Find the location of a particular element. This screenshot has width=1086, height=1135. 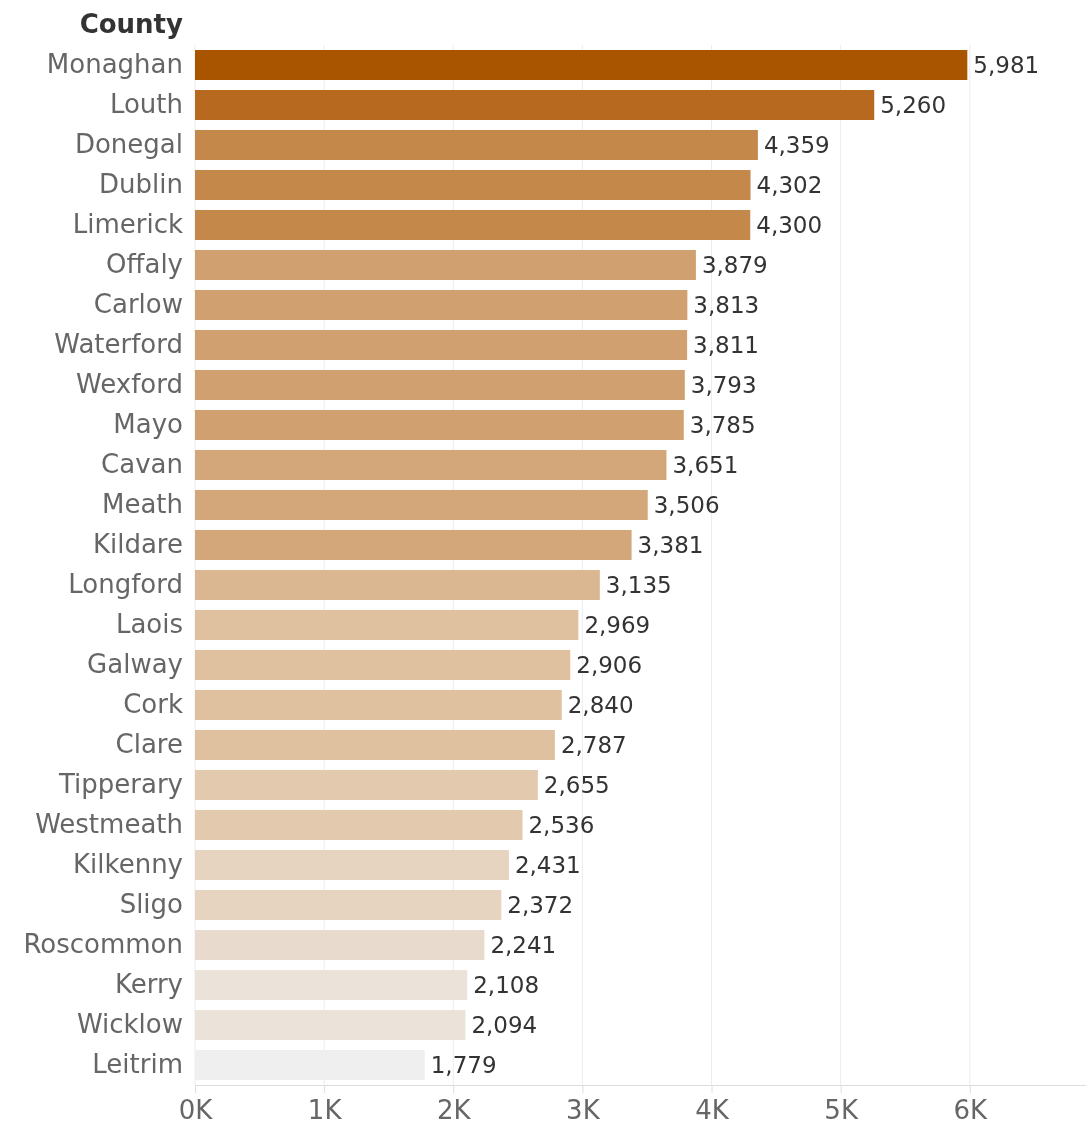

data-label: 3,506 is located at coordinates (686, 505).